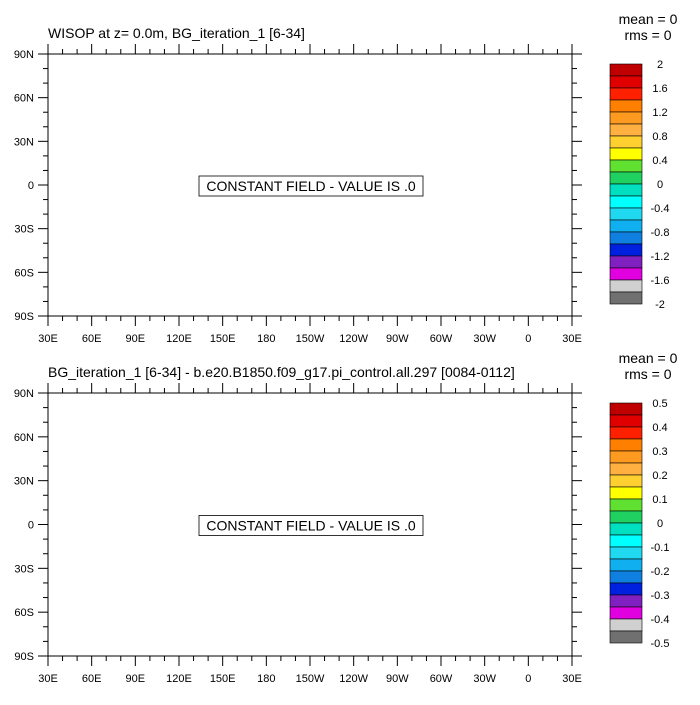  I want to click on colorbar-label: 0.2, so click(659, 476).